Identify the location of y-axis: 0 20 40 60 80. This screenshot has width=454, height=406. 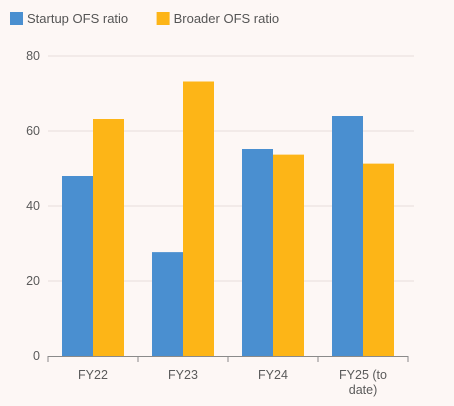
(33, 206).